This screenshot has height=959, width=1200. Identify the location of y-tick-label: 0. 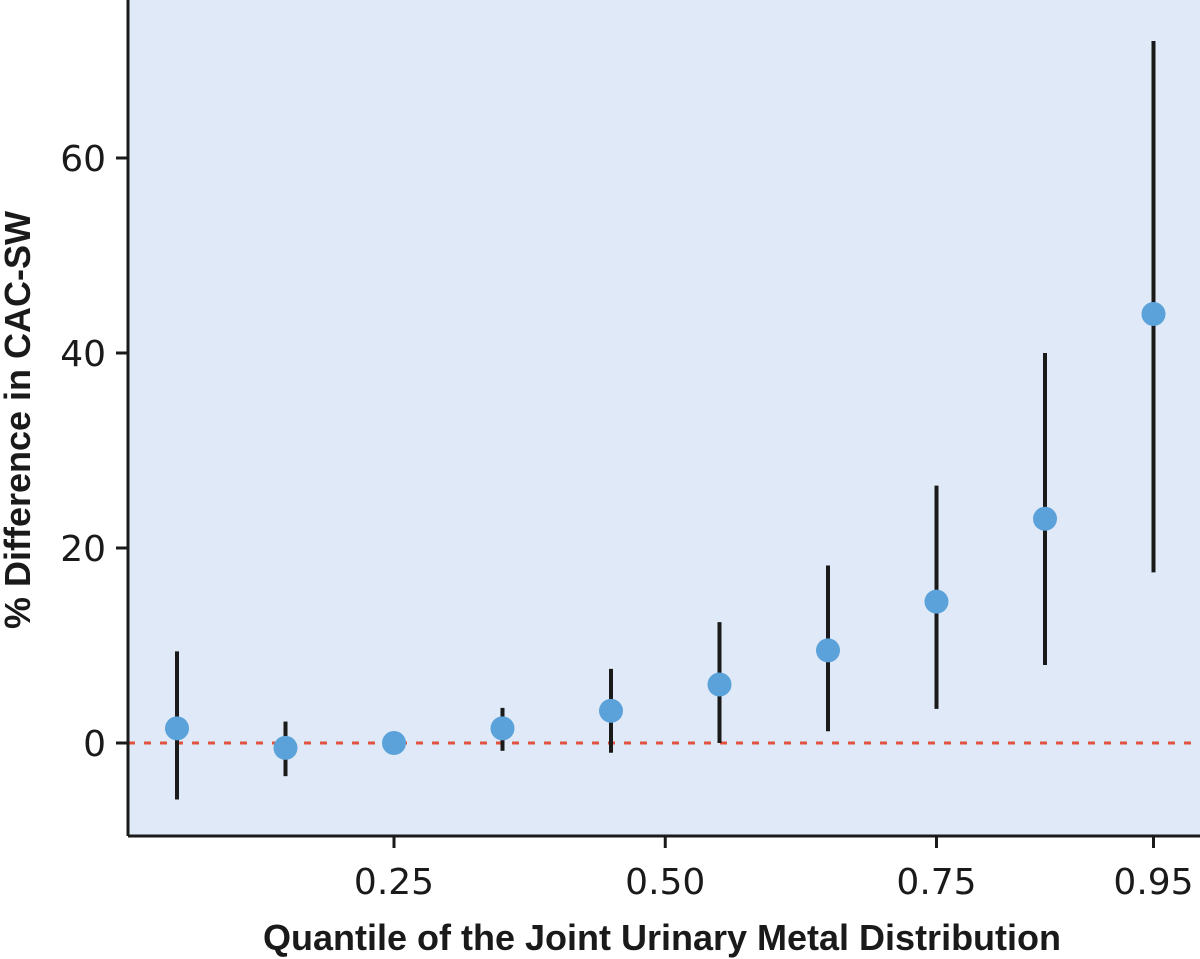
(94, 744).